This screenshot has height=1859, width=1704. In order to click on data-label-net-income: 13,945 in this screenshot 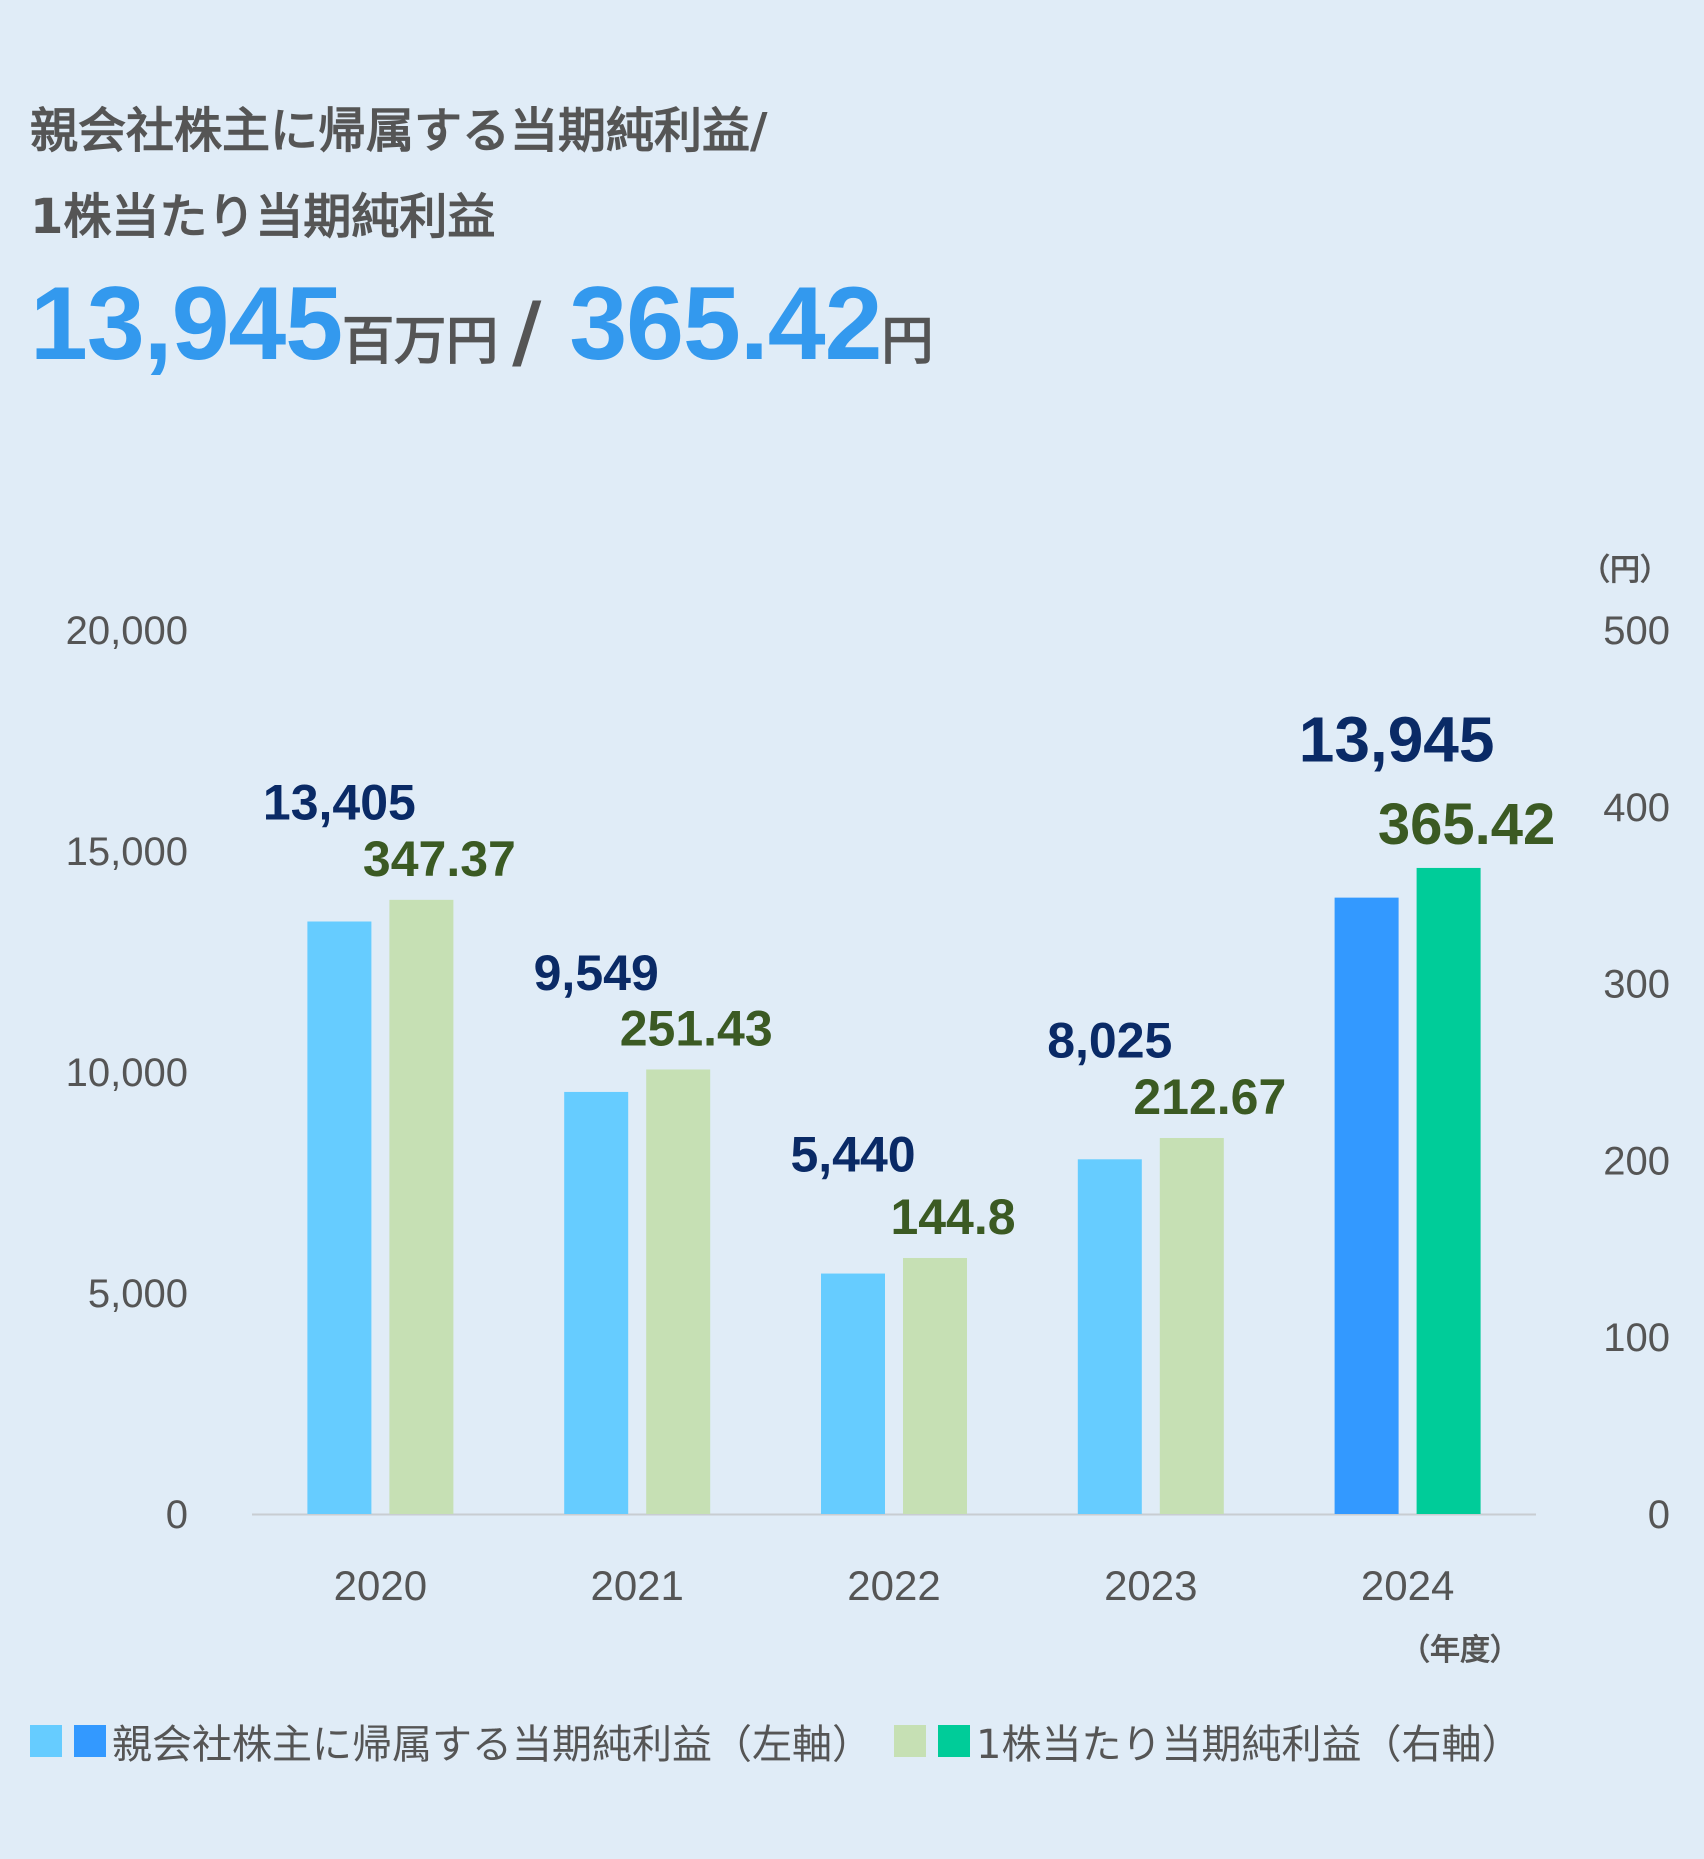, I will do `click(1397, 740)`.